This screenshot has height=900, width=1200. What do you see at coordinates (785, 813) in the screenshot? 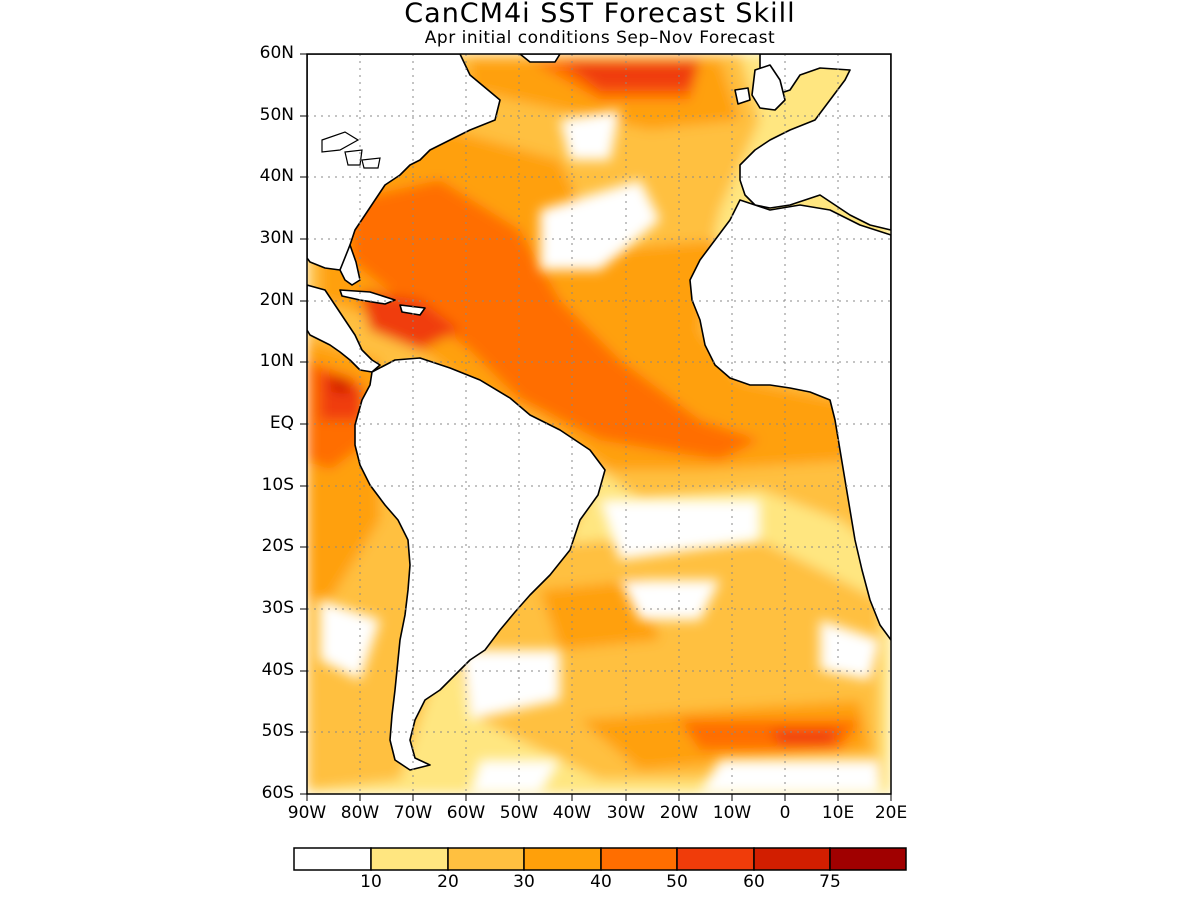
I see `lon-label: 0` at bounding box center [785, 813].